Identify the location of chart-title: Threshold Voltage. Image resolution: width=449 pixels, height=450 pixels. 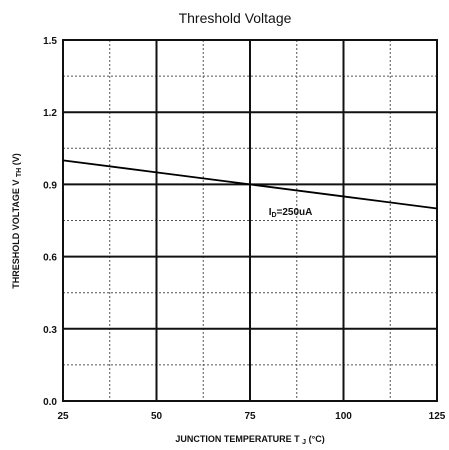
(235, 18).